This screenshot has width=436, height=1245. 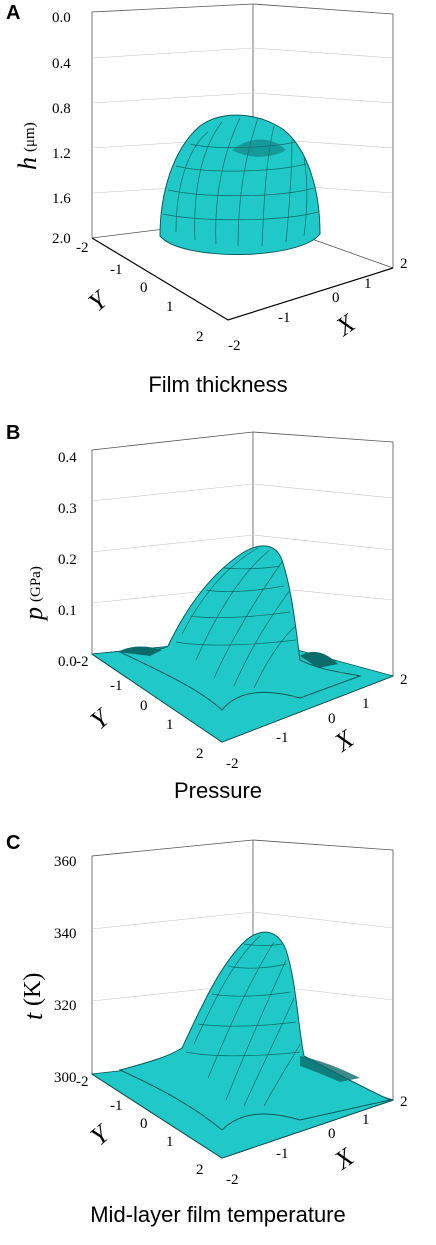 What do you see at coordinates (61, 154) in the screenshot?
I see `z-tick-label: 1.2` at bounding box center [61, 154].